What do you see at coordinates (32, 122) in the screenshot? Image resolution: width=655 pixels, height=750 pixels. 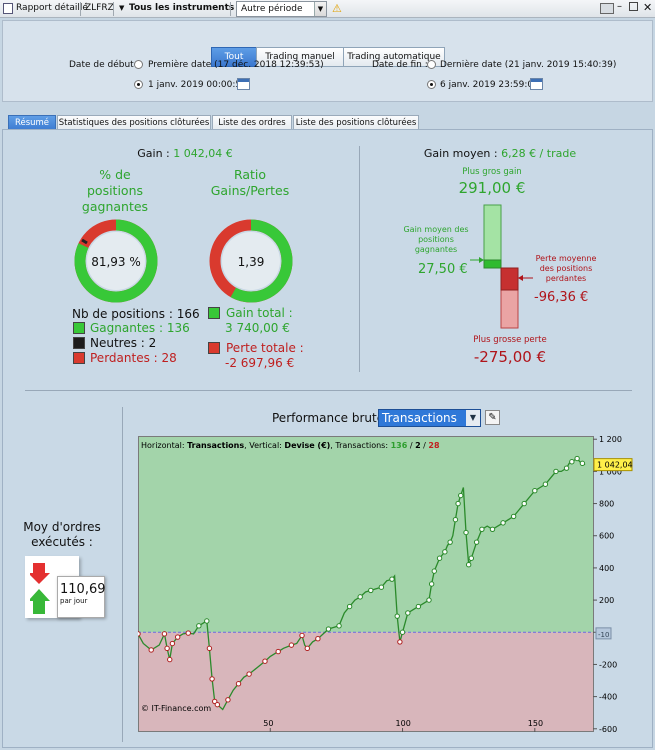 I see `tab-summary: Résumé` at bounding box center [32, 122].